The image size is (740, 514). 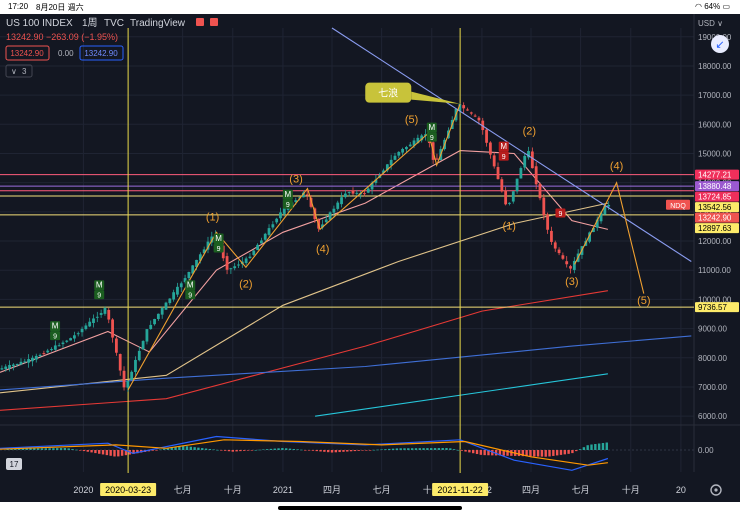 I want to click on moving-average-line, so click(x=461, y=395).